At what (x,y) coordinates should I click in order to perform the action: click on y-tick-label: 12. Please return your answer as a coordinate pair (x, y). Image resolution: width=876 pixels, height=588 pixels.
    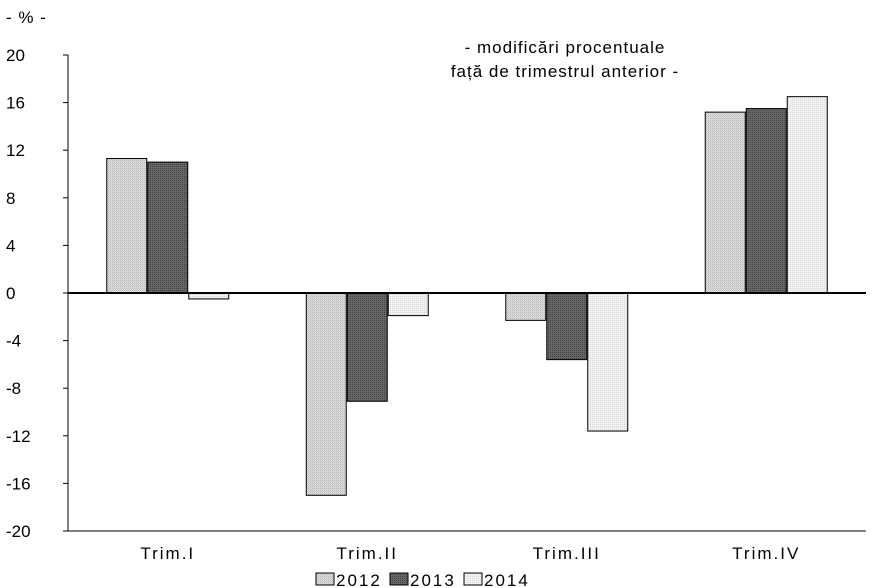
    Looking at the image, I should click on (15, 150).